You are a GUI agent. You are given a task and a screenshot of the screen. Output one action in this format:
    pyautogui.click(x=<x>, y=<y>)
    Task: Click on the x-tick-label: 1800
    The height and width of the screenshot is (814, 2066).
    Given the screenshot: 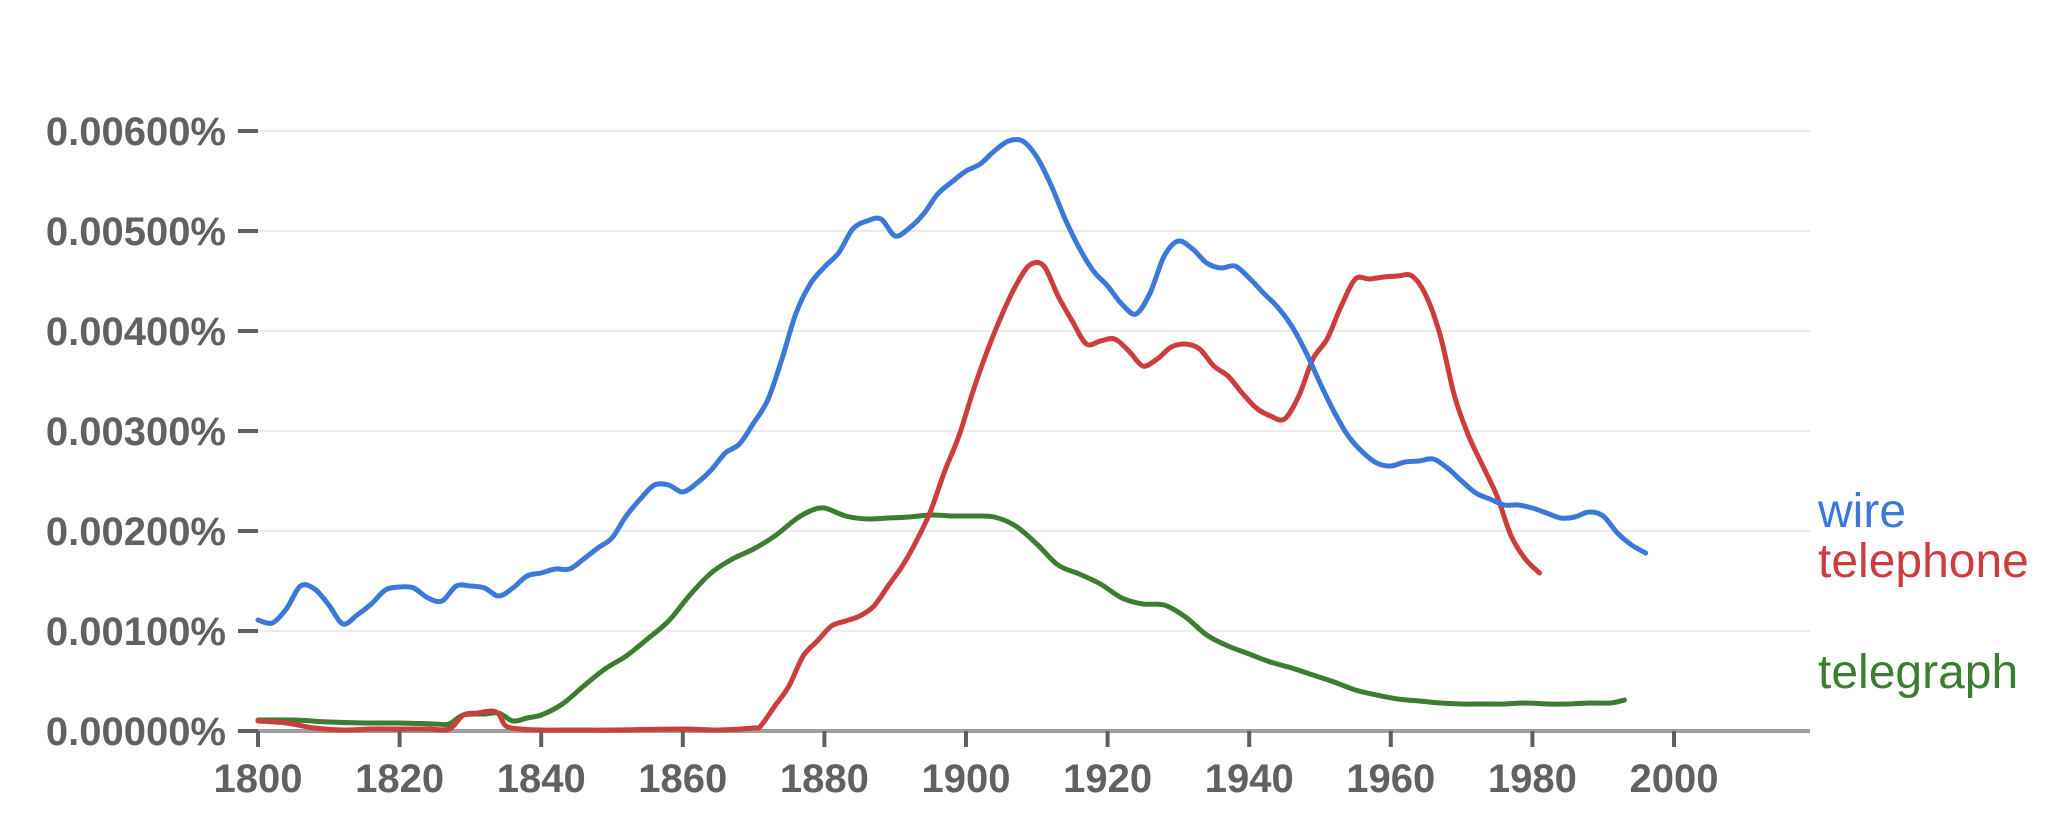 What is the action you would take?
    pyautogui.click(x=258, y=779)
    